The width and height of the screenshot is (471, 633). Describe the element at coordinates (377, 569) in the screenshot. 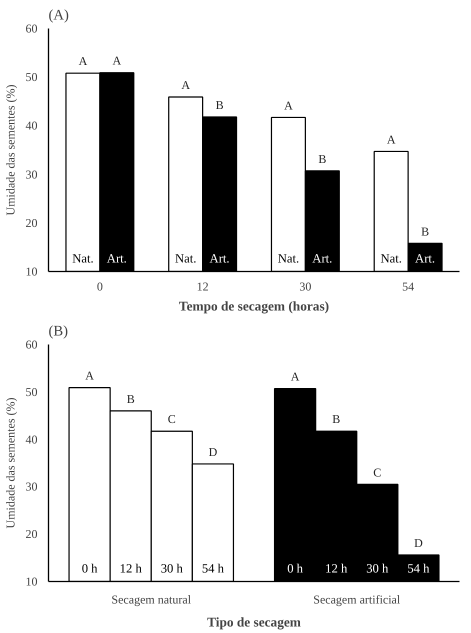

I see `text: 30 h` at that location.